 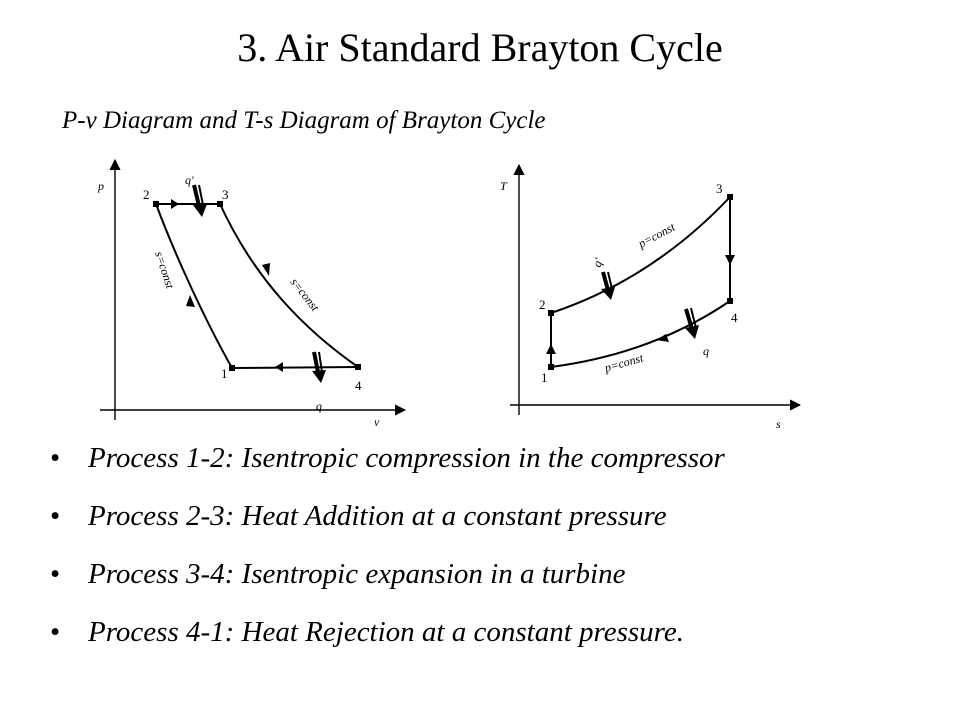 I want to click on pv-y-axis-label: p, so click(x=100, y=186).